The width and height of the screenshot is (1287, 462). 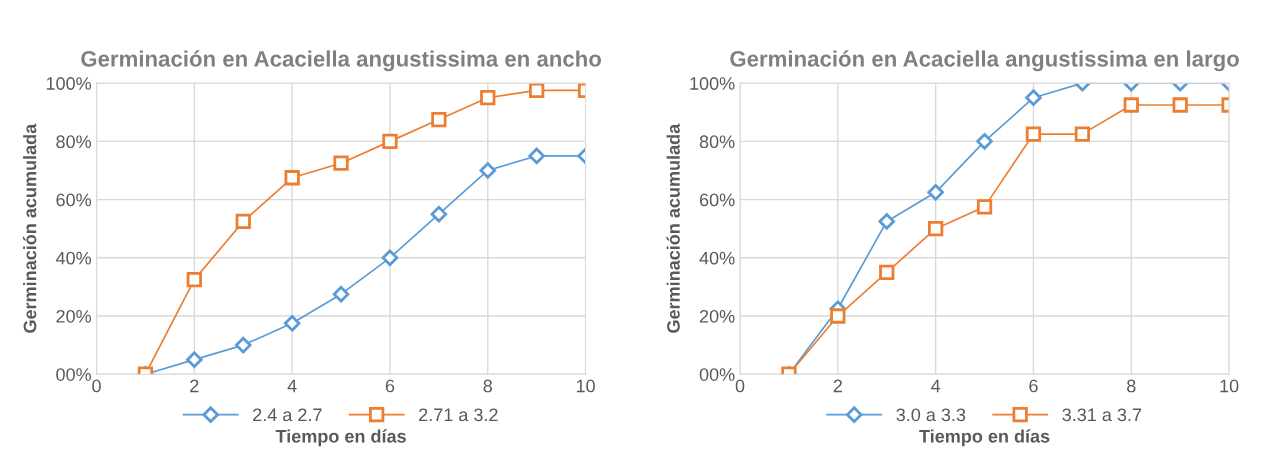 What do you see at coordinates (458, 415) in the screenshot?
I see `legend-label: 2.71 a 3.2` at bounding box center [458, 415].